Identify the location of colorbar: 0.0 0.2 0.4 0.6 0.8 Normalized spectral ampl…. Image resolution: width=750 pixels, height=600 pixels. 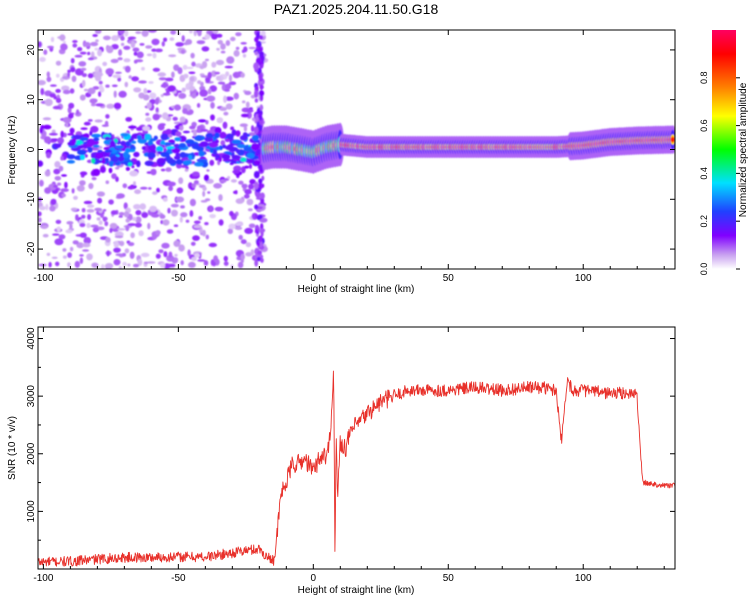
(724, 152).